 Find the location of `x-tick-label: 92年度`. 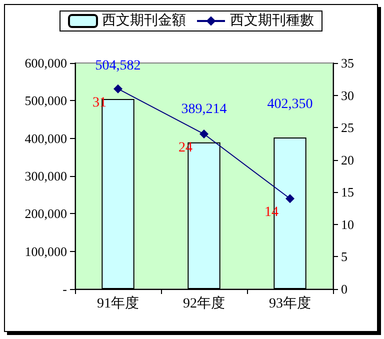

x-tick-label: 92年度 is located at coordinates (204, 304).